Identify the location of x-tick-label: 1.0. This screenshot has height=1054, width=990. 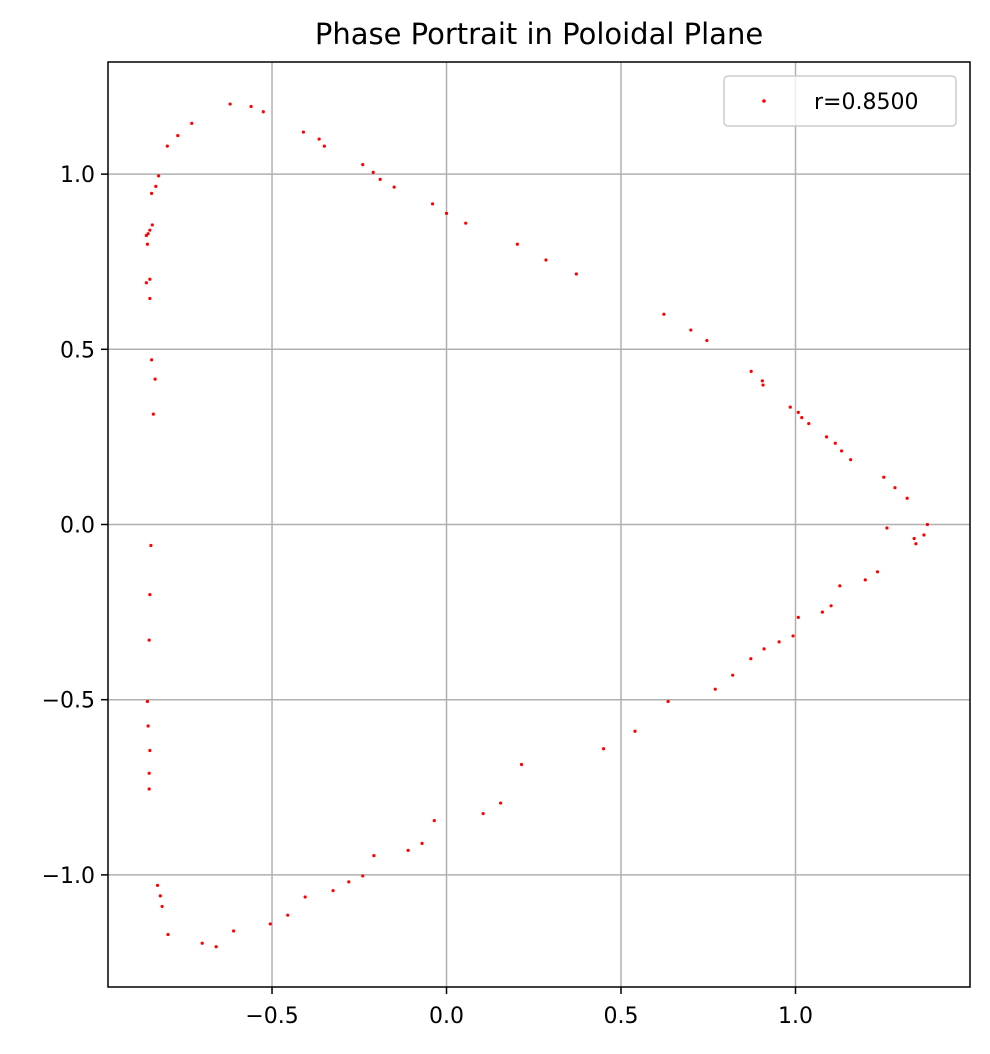
(795, 1016).